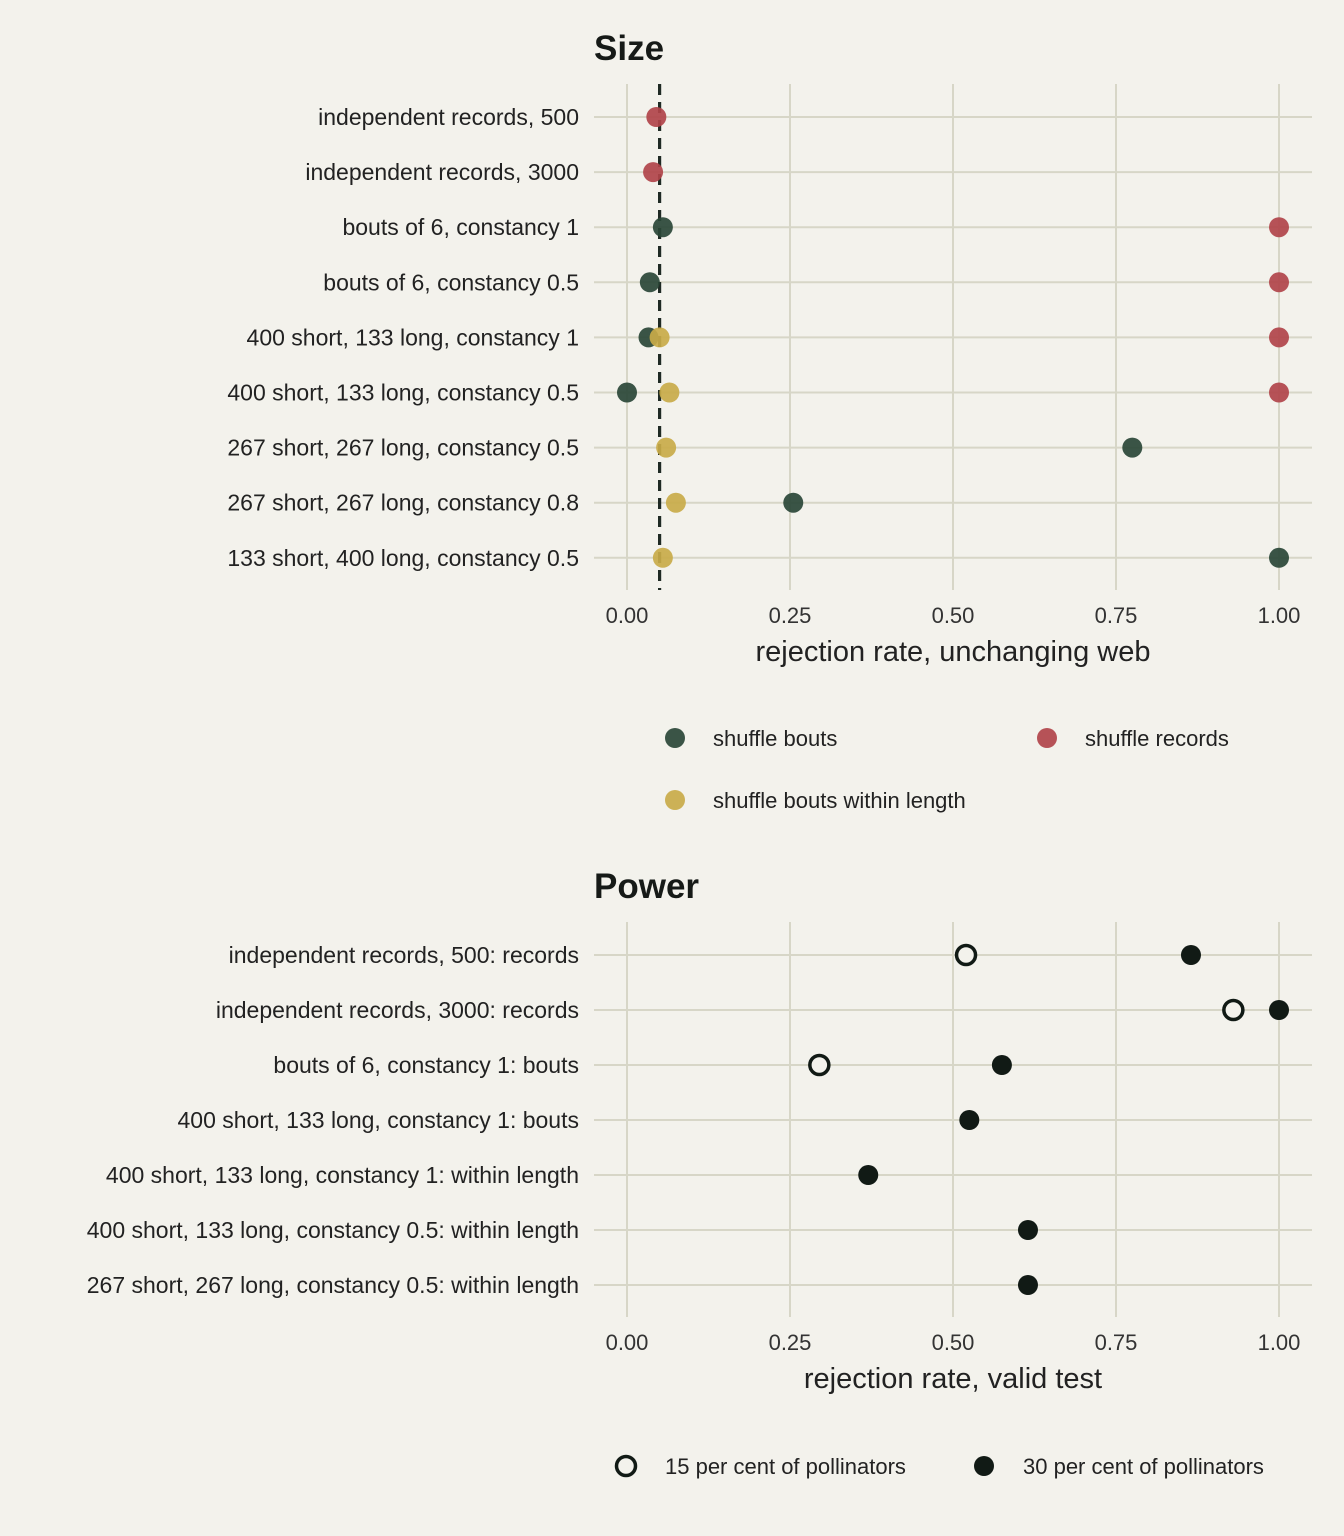  I want to click on power-x-tick-1-00: 1.00, so click(1279, 1342).